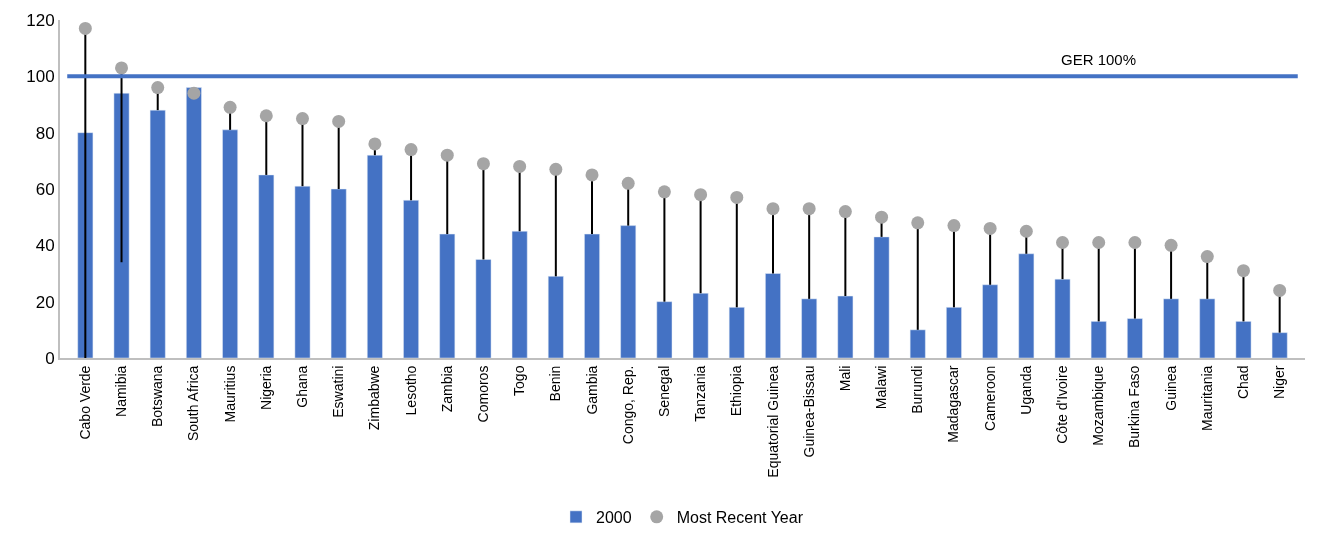 This screenshot has width=1325, height=558. I want to click on x-tick-label: Equatorial Guinea, so click(772, 421).